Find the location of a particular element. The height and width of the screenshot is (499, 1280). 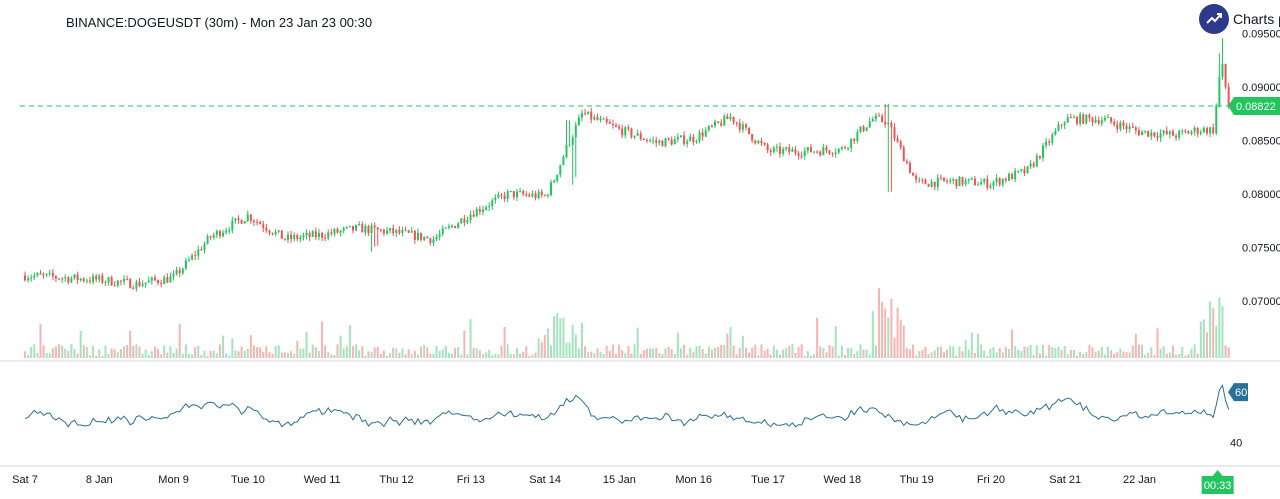

brand: Charts p is located at coordinates (1239, 19).